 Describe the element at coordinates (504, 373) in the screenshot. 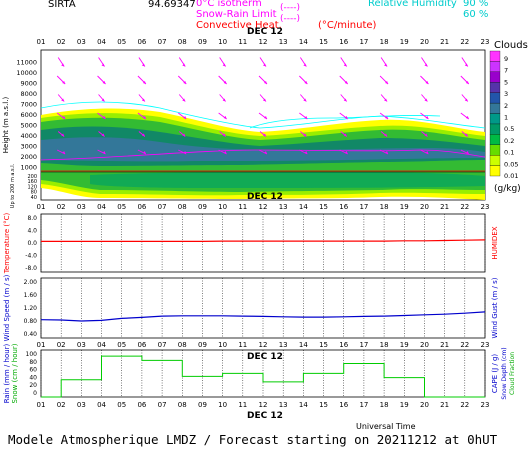

I see `panel-ylabel-right2: Snow Depth (cm)` at that location.